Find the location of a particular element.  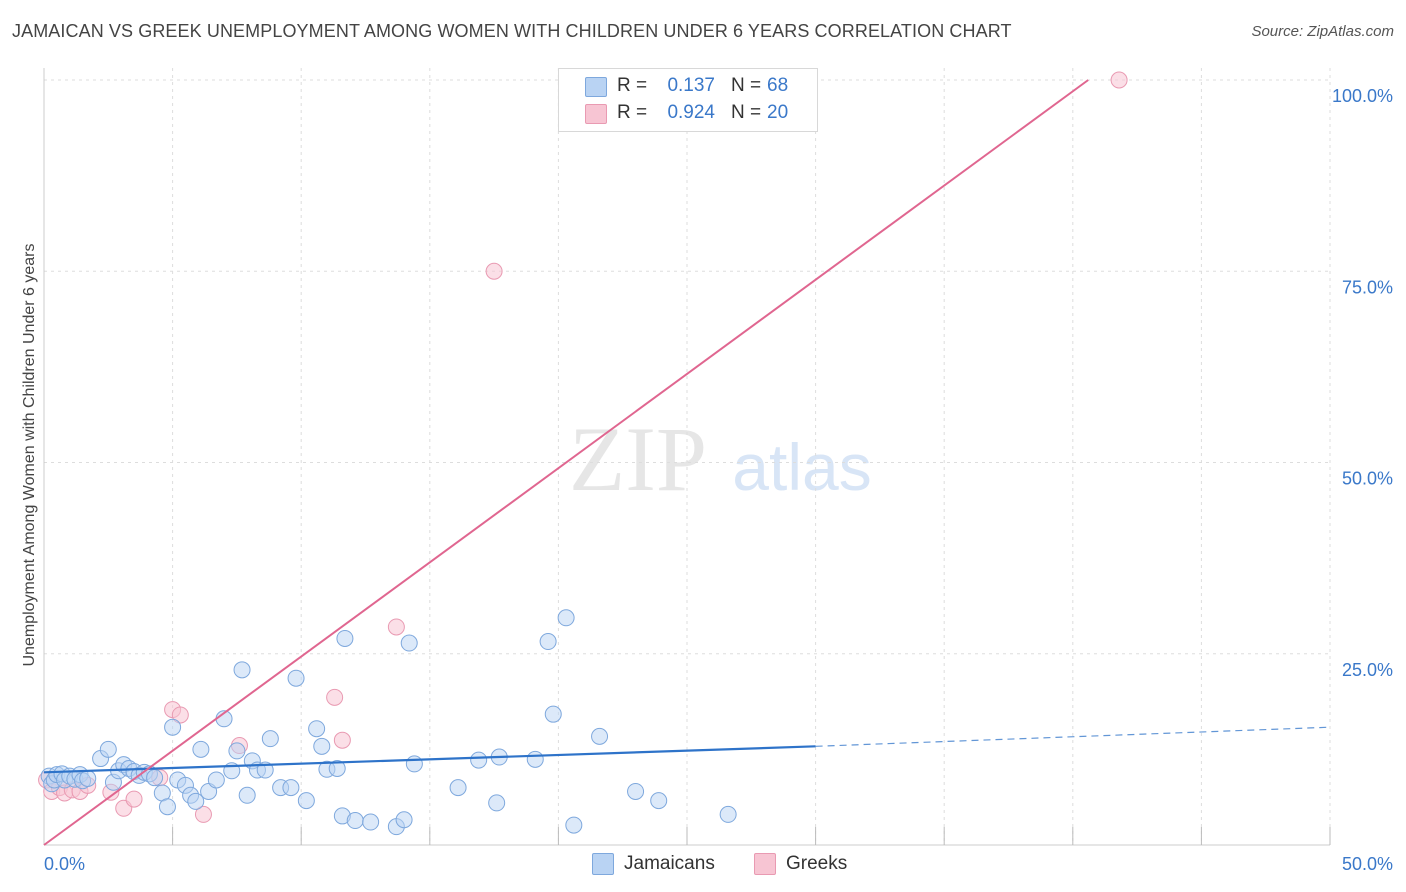

source-label: Source: ZipAtlas.com is located at coordinates (1322, 31).